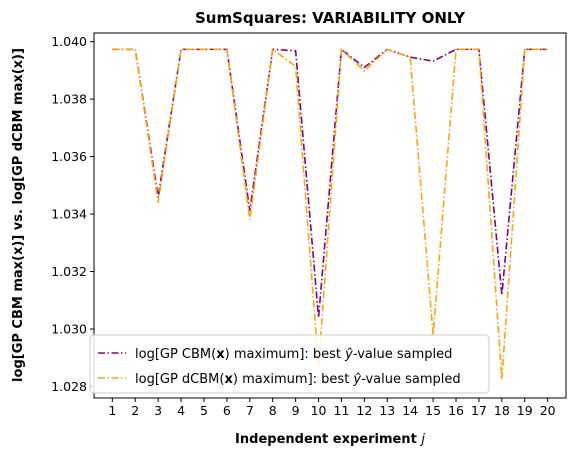 The height and width of the screenshot is (459, 588). Describe the element at coordinates (273, 410) in the screenshot. I see `x-tick-label: 8` at that location.